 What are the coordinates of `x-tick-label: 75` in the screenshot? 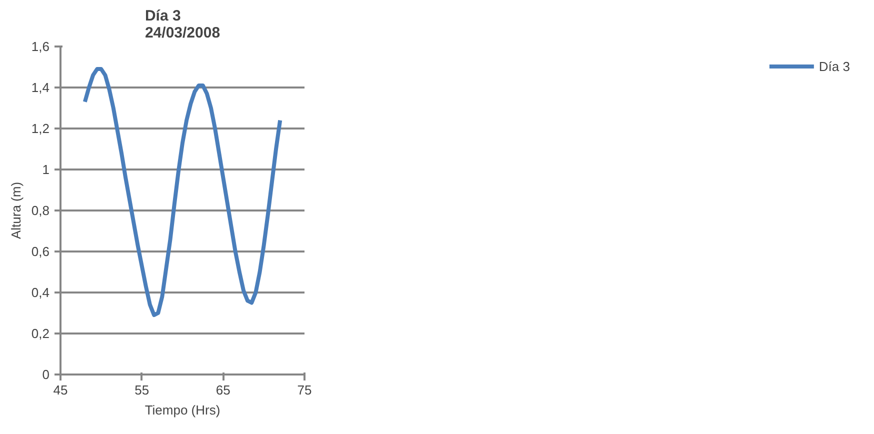 It's located at (304, 390).